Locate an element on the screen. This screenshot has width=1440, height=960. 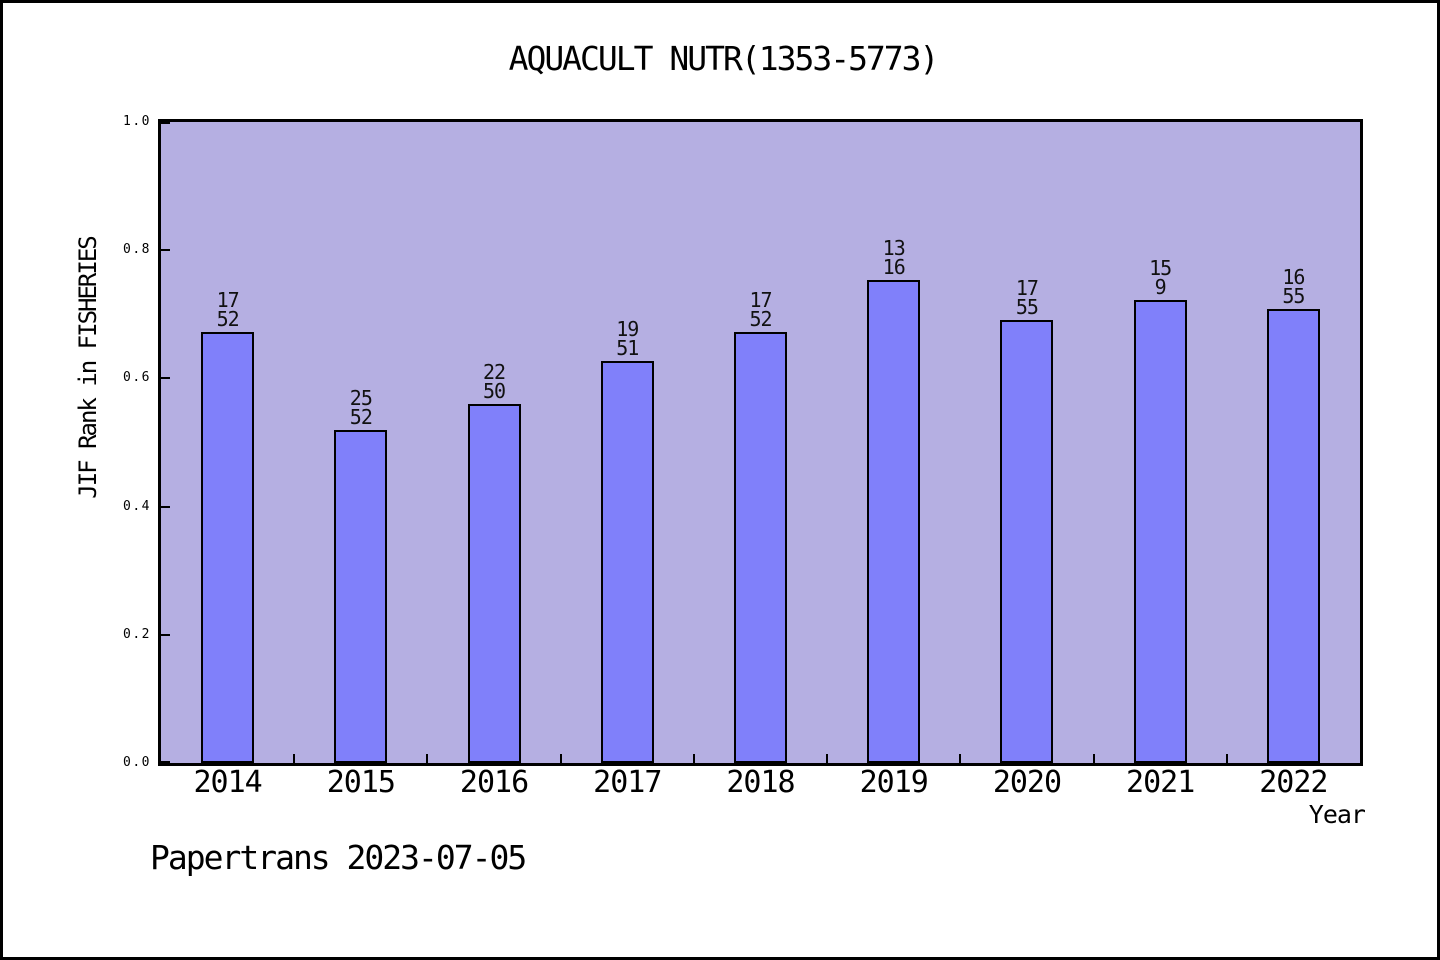
x-tick-label-2020: 2020 is located at coordinates (1027, 782).